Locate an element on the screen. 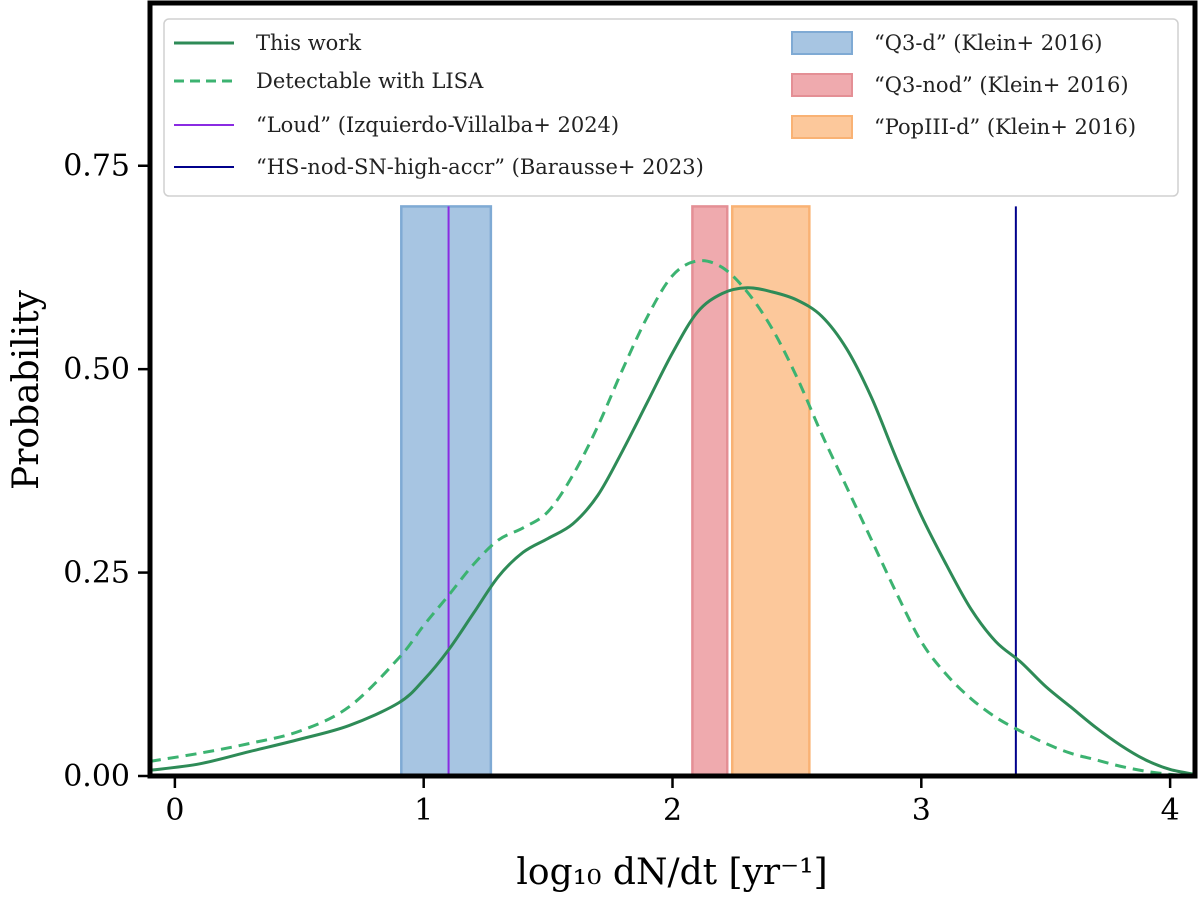 The image size is (1200, 907). x-tick-label-1: 1 is located at coordinates (423, 810).